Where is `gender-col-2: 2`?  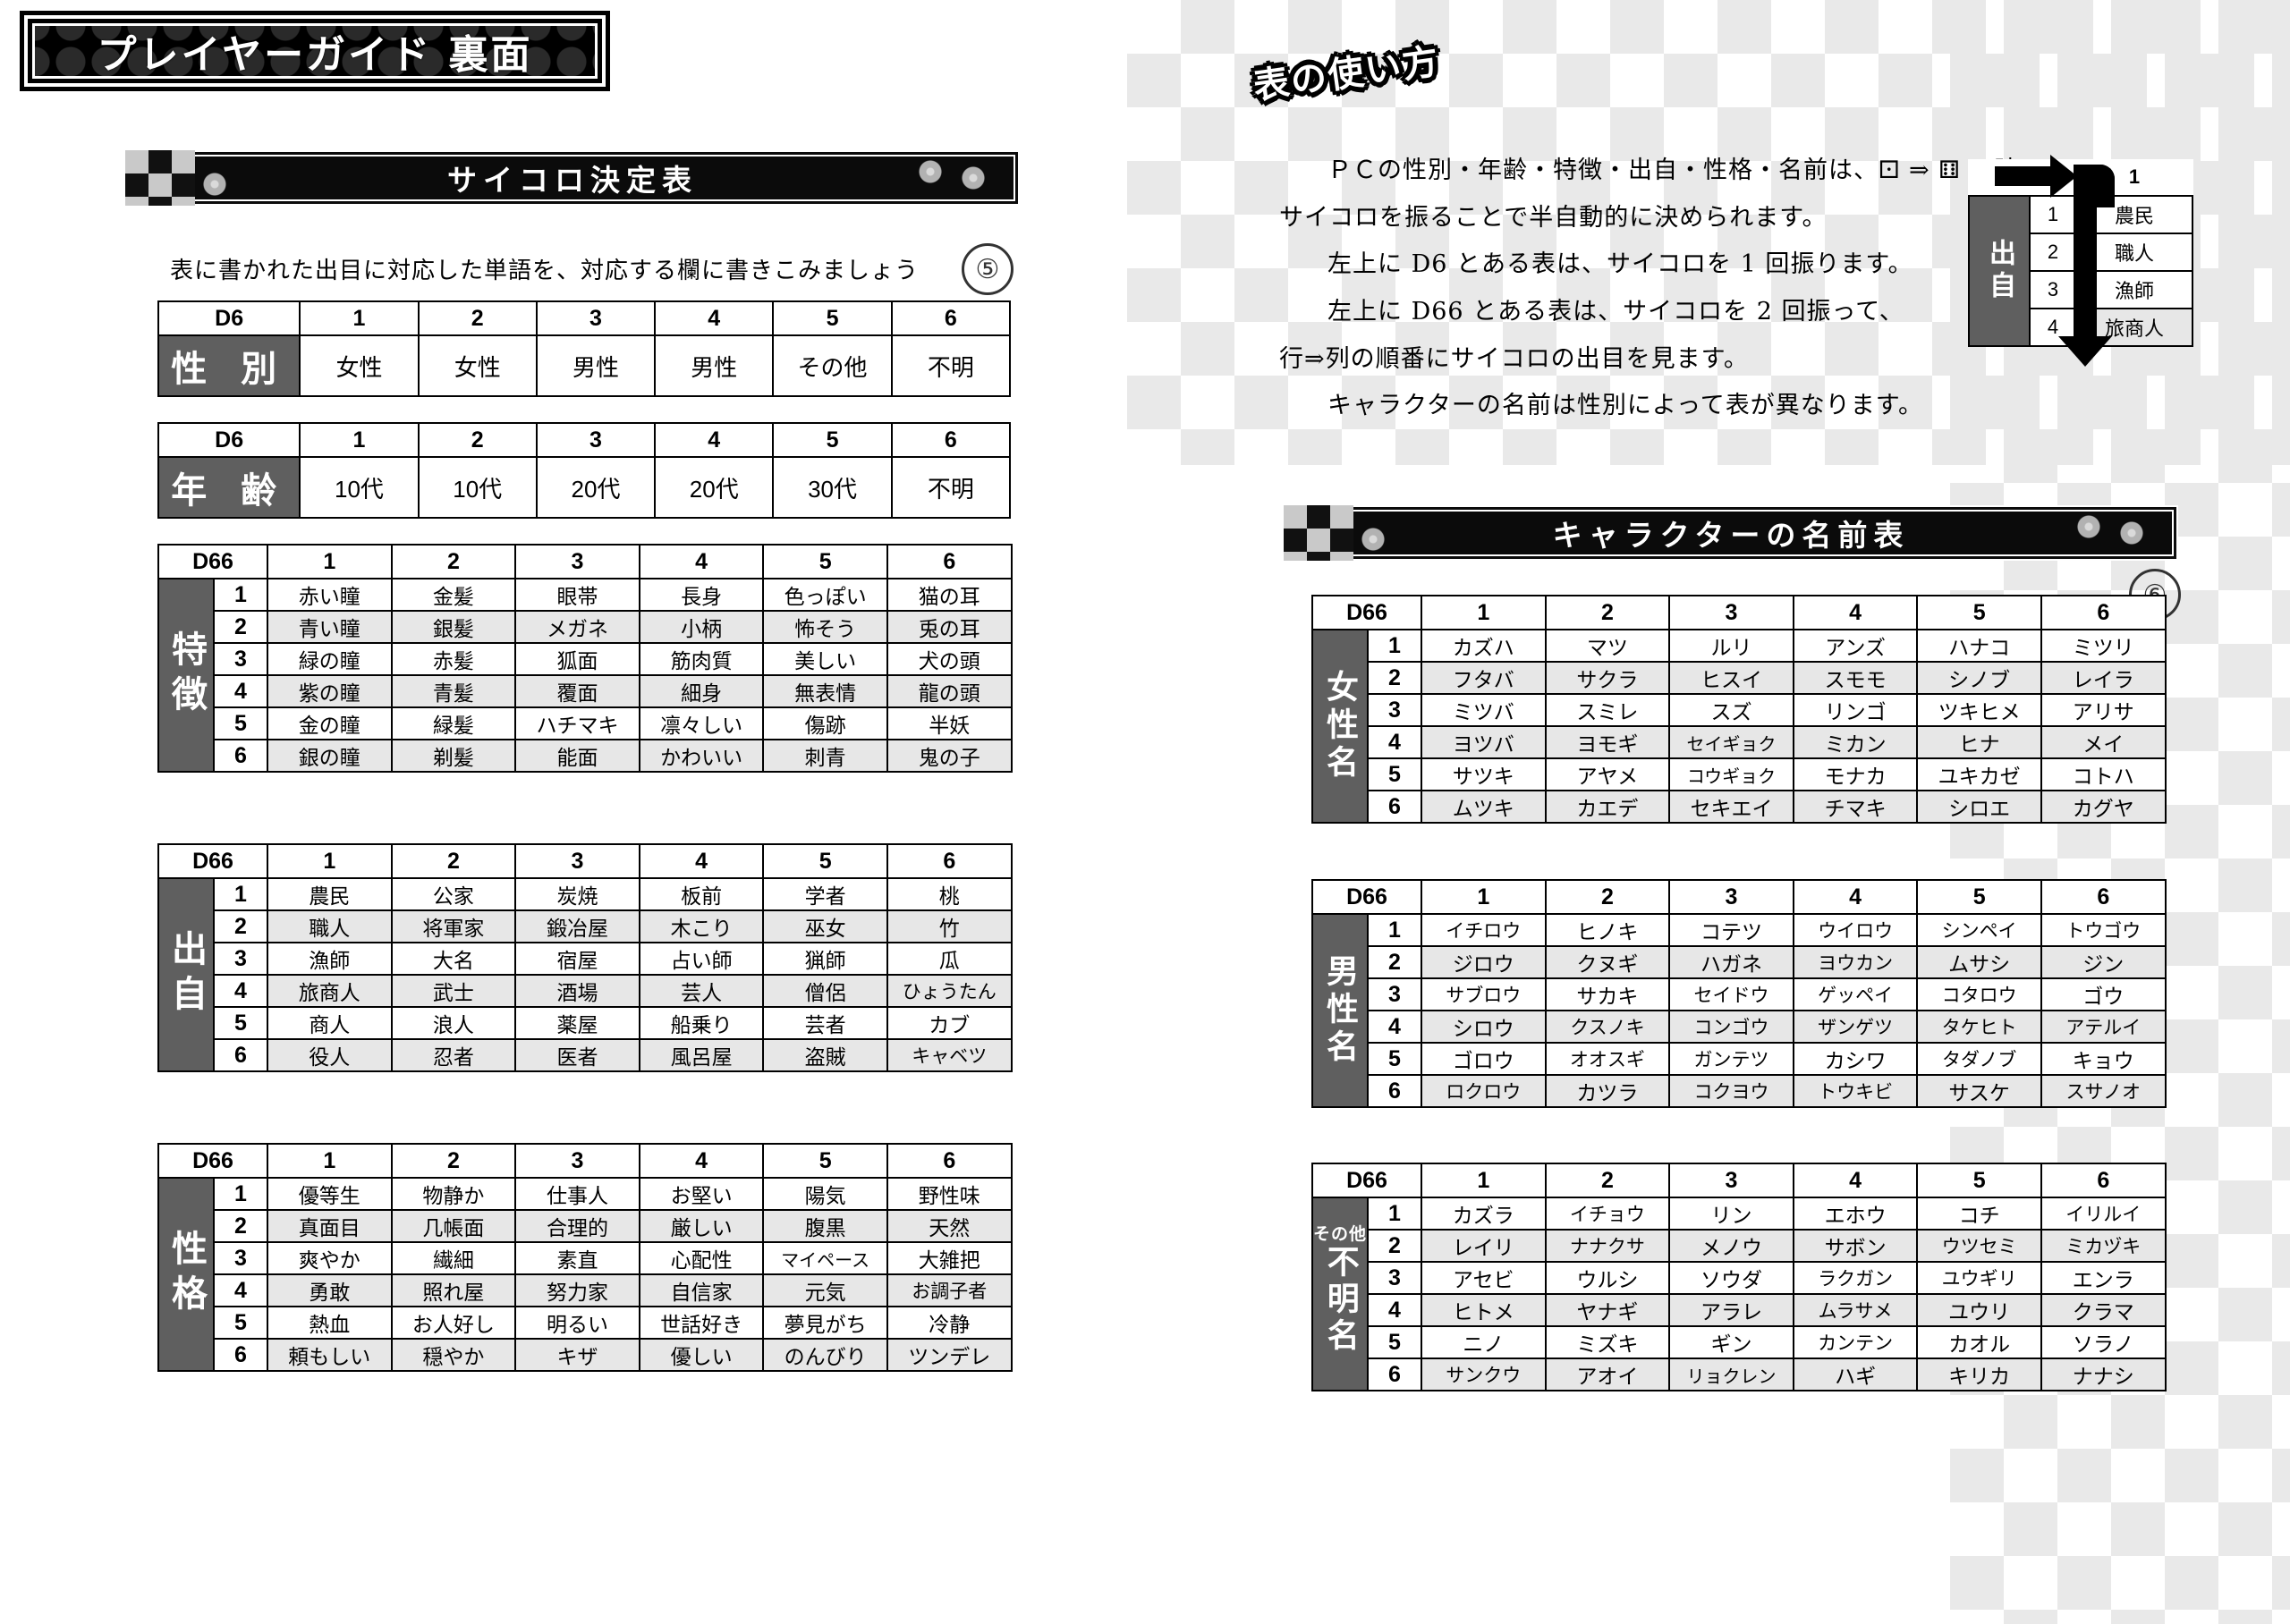 gender-col-2: 2 is located at coordinates (477, 318).